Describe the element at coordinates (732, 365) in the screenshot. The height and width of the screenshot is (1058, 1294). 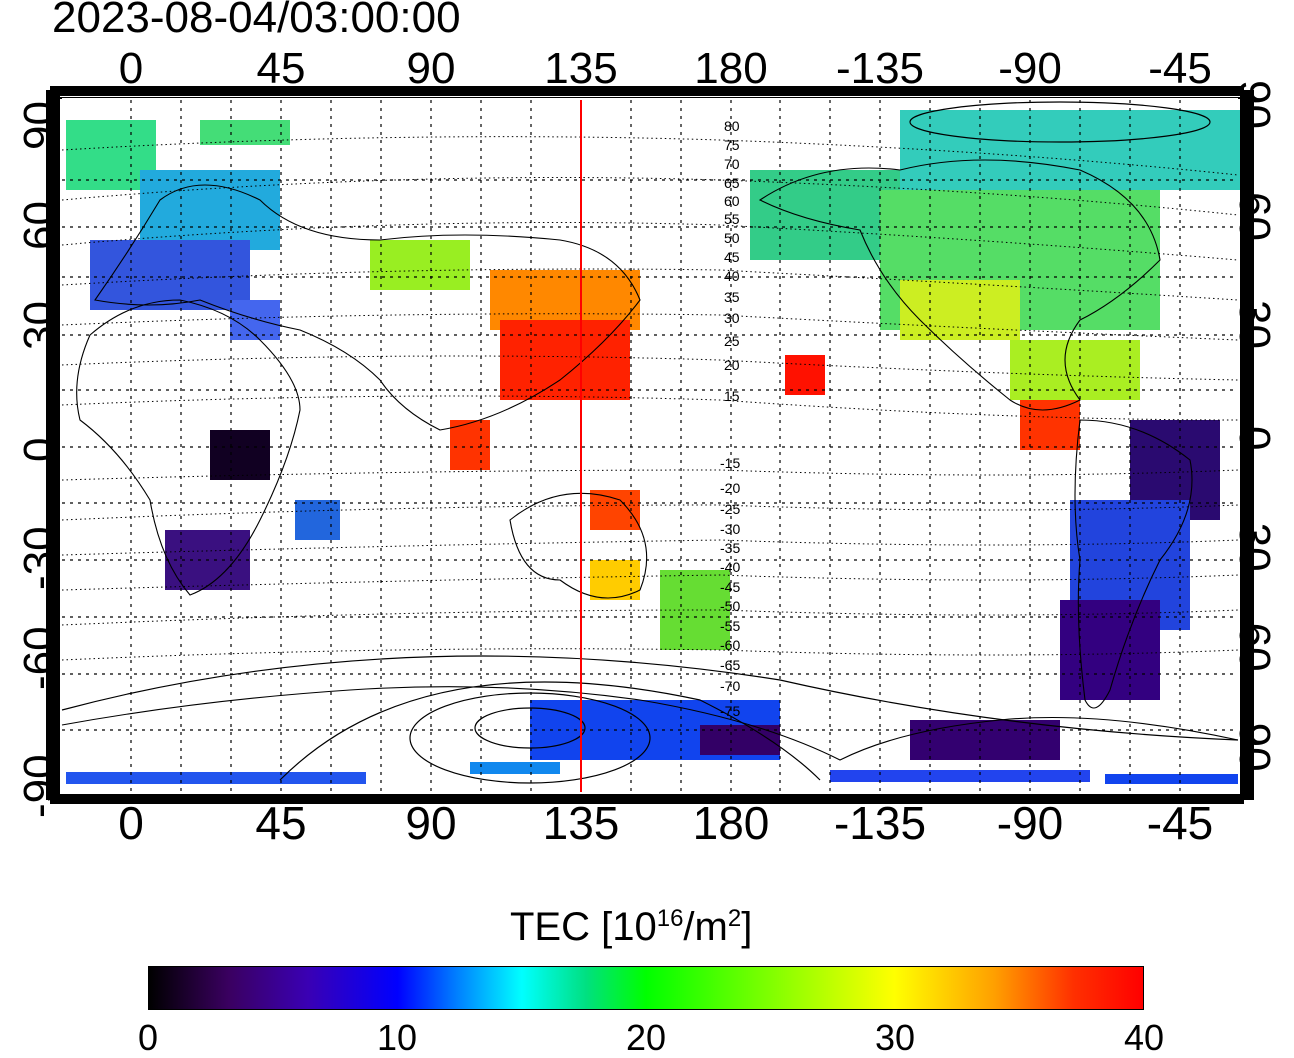
I see `contour-label: 20` at that location.